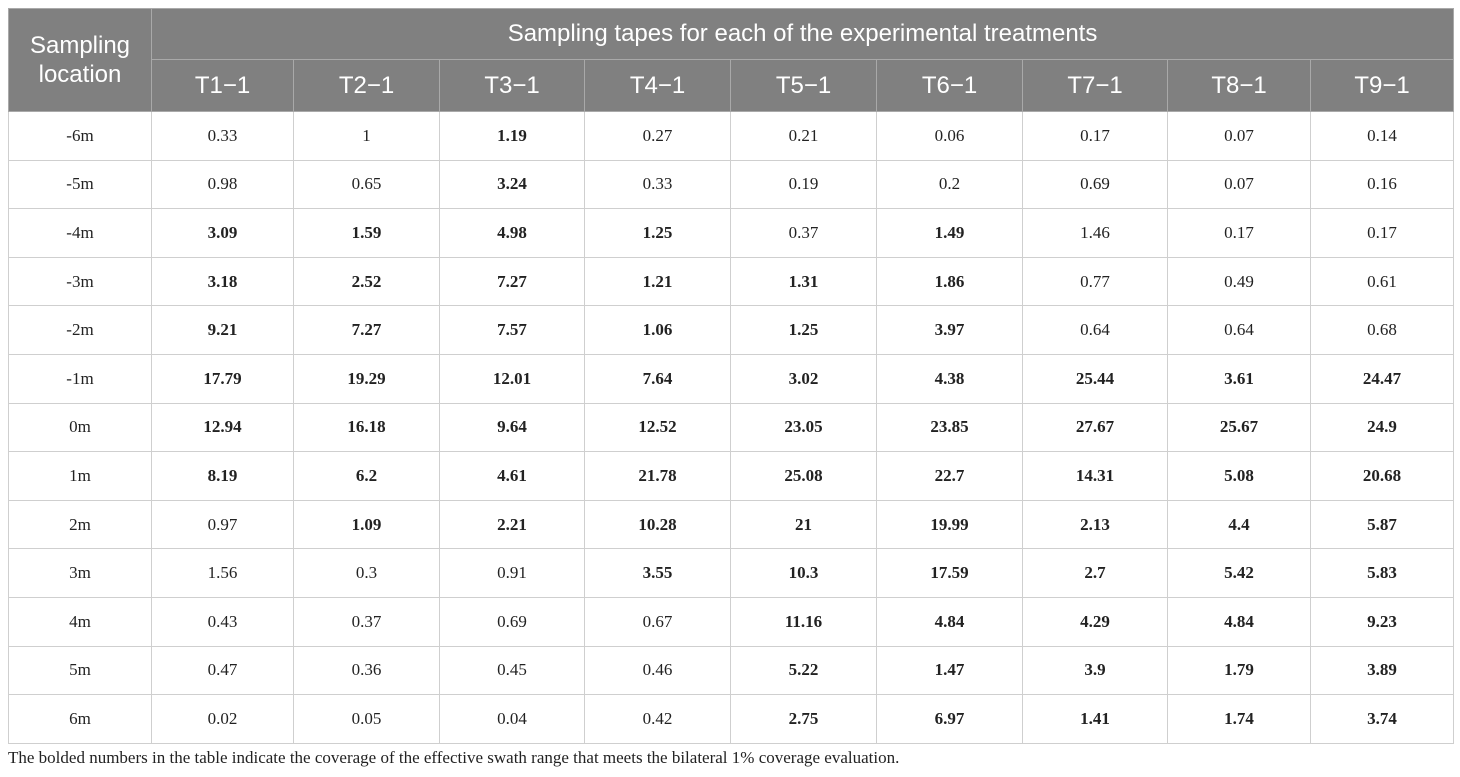  What do you see at coordinates (80, 670) in the screenshot?
I see `sampling-location-cell: 5m` at bounding box center [80, 670].